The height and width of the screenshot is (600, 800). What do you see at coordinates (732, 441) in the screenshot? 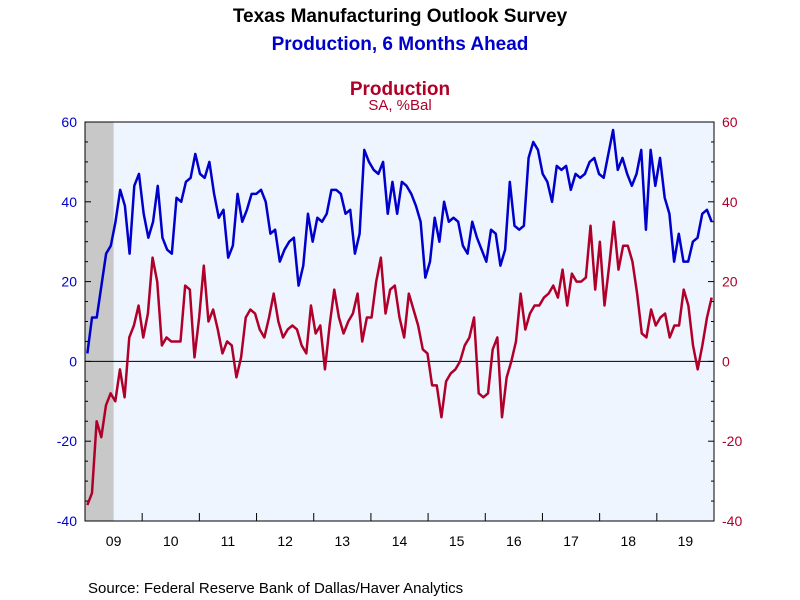
I see `y-tick-label-right: -20` at bounding box center [732, 441].